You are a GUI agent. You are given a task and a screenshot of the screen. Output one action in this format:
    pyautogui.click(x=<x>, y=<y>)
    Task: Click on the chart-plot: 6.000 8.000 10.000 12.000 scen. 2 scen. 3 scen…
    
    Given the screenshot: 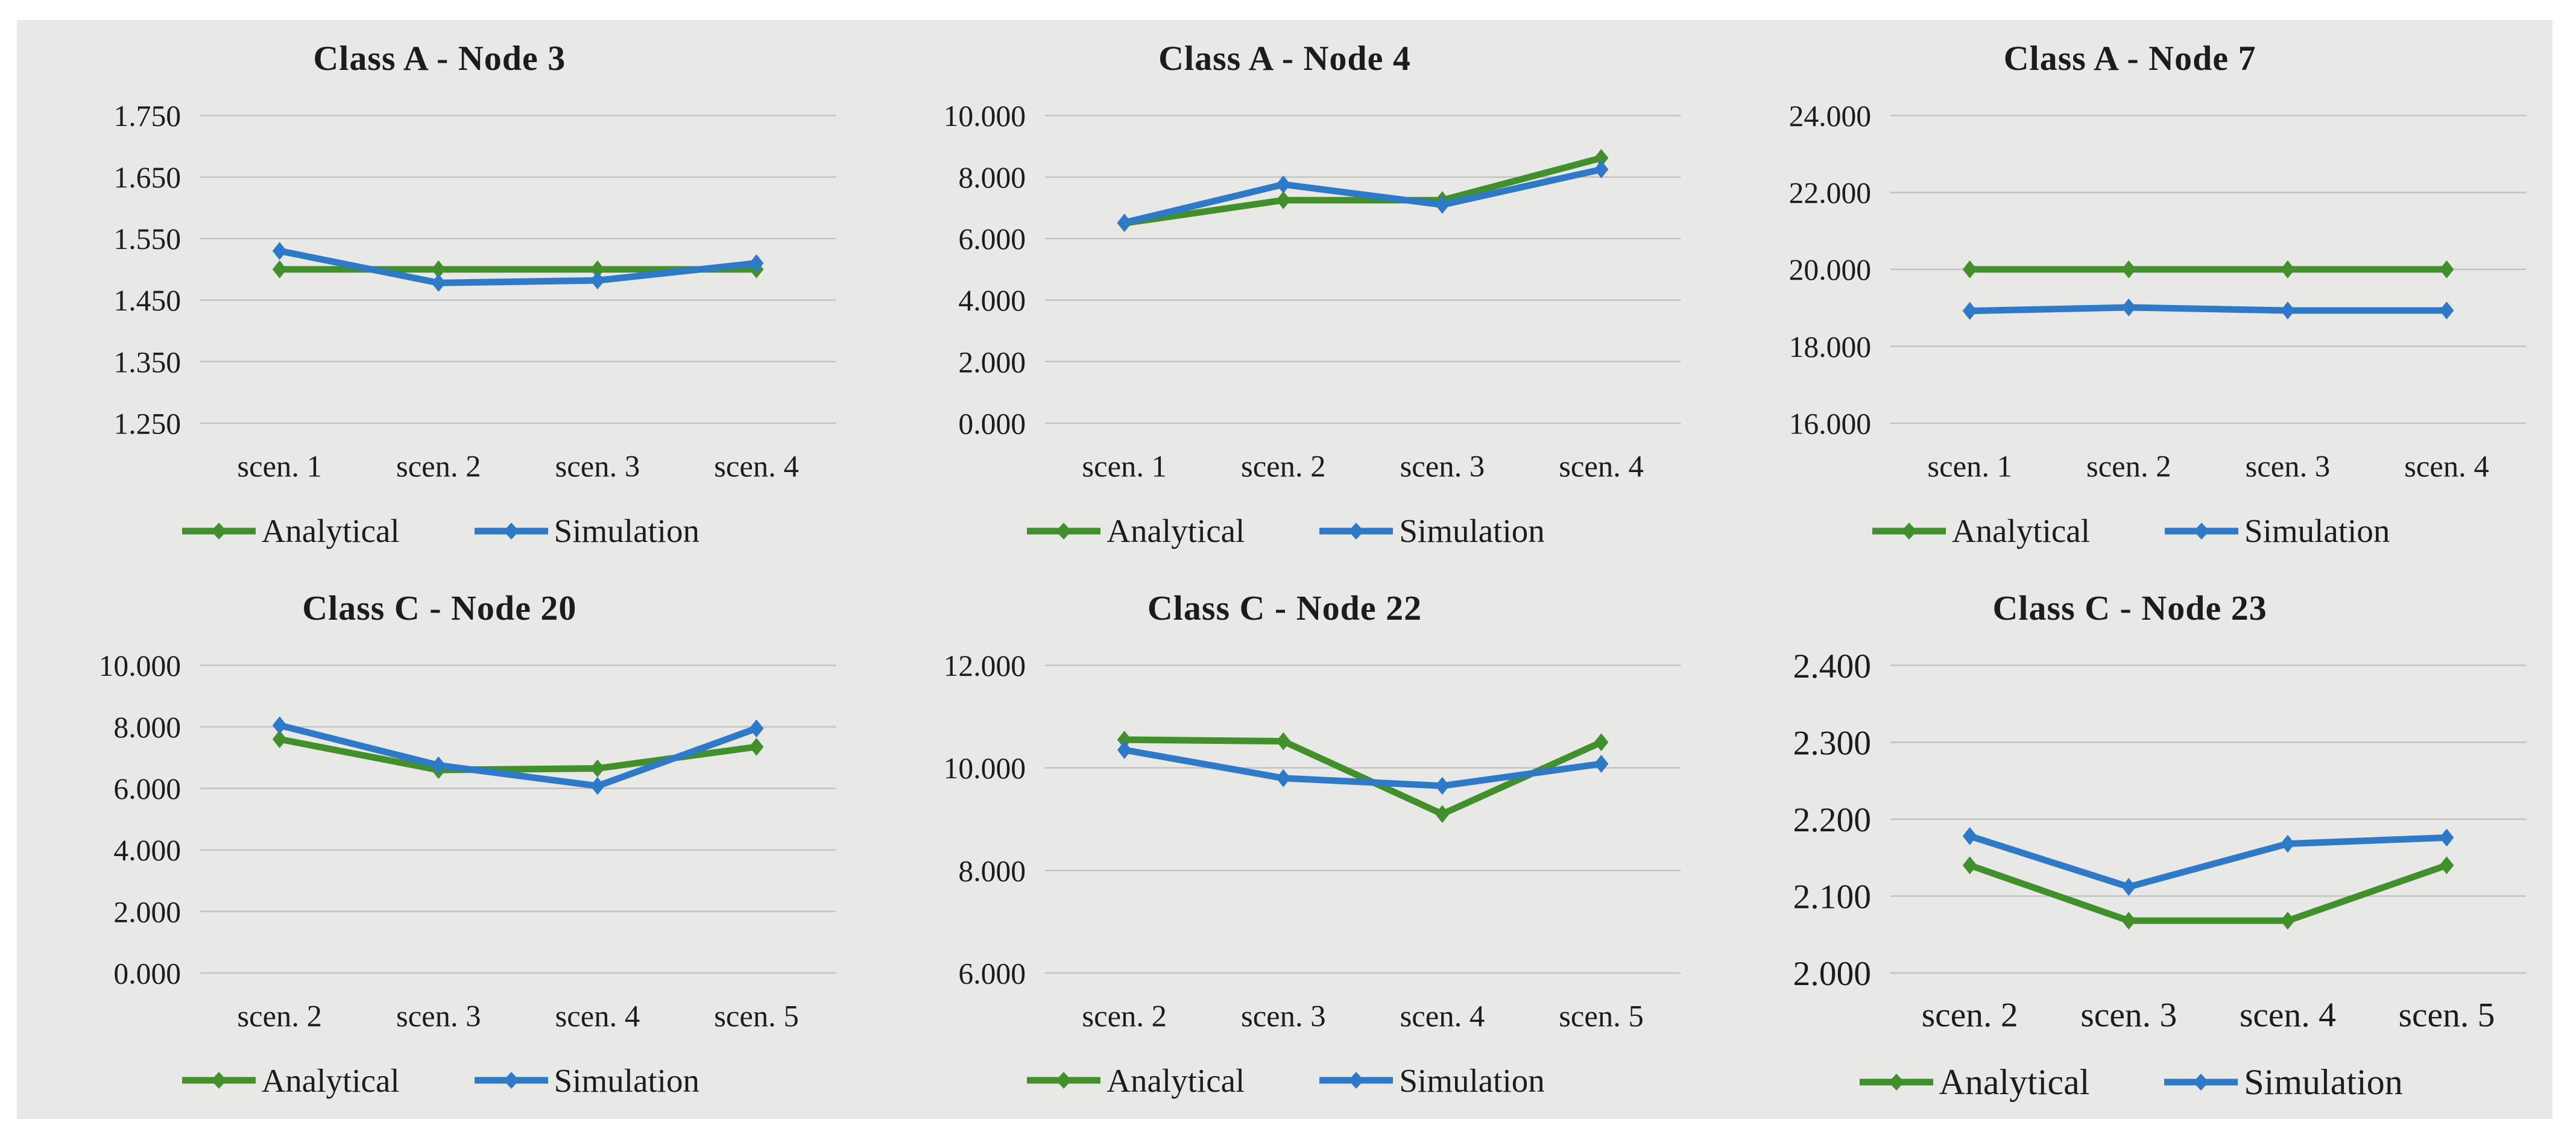 What is the action you would take?
    pyautogui.click(x=1312, y=841)
    